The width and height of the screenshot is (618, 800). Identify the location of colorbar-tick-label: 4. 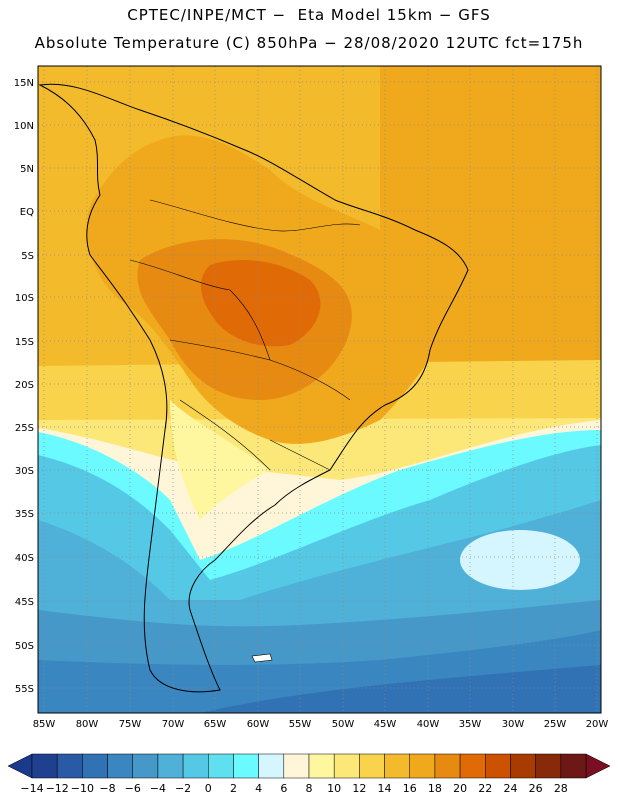
(258, 788).